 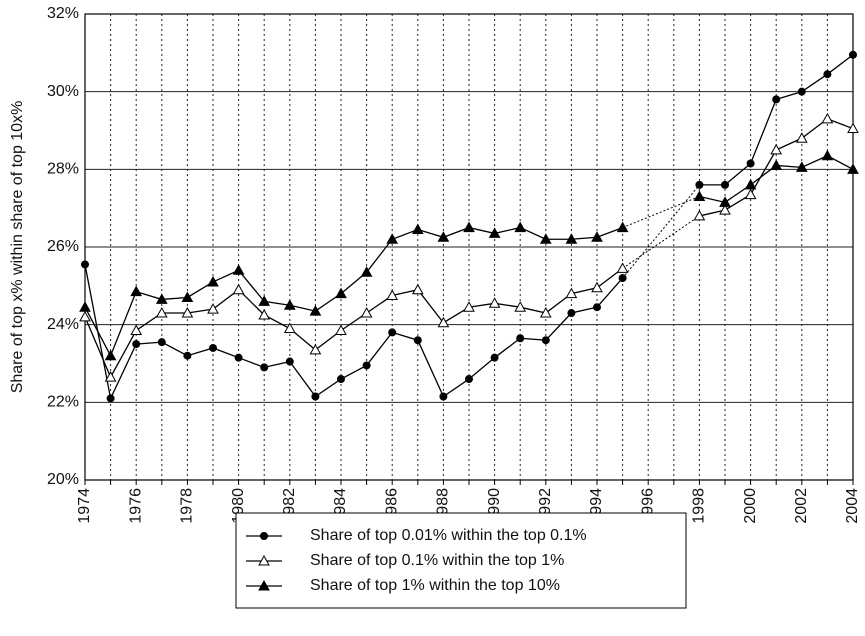 I want to click on x-tick-label: 1998, so click(x=699, y=506).